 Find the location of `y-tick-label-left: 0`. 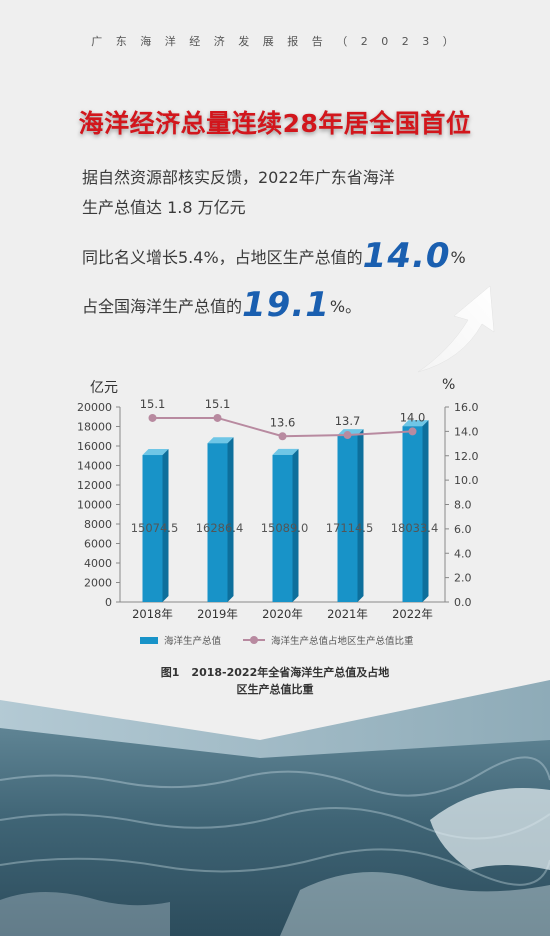

y-tick-label-left: 0 is located at coordinates (108, 602).